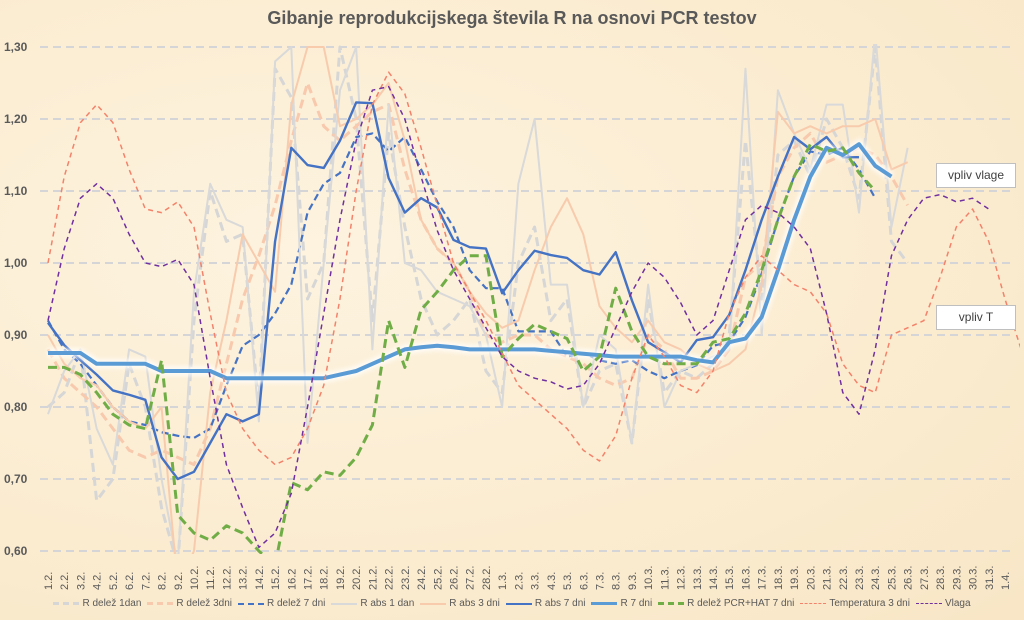 Image resolution: width=1024 pixels, height=620 pixels. I want to click on x-tick-label: 23.2., so click(406, 578).